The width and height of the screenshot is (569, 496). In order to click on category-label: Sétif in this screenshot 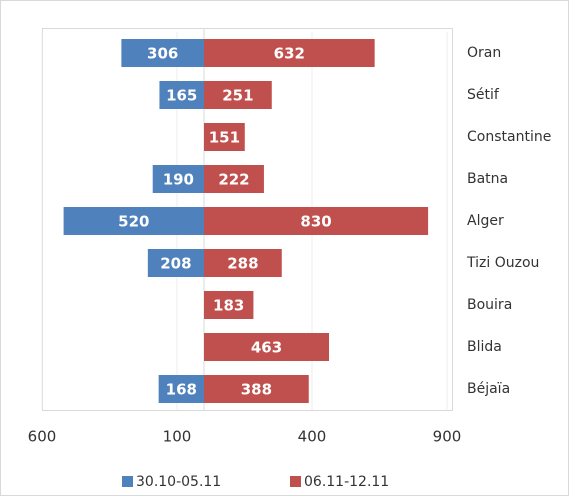, I will do `click(483, 95)`.